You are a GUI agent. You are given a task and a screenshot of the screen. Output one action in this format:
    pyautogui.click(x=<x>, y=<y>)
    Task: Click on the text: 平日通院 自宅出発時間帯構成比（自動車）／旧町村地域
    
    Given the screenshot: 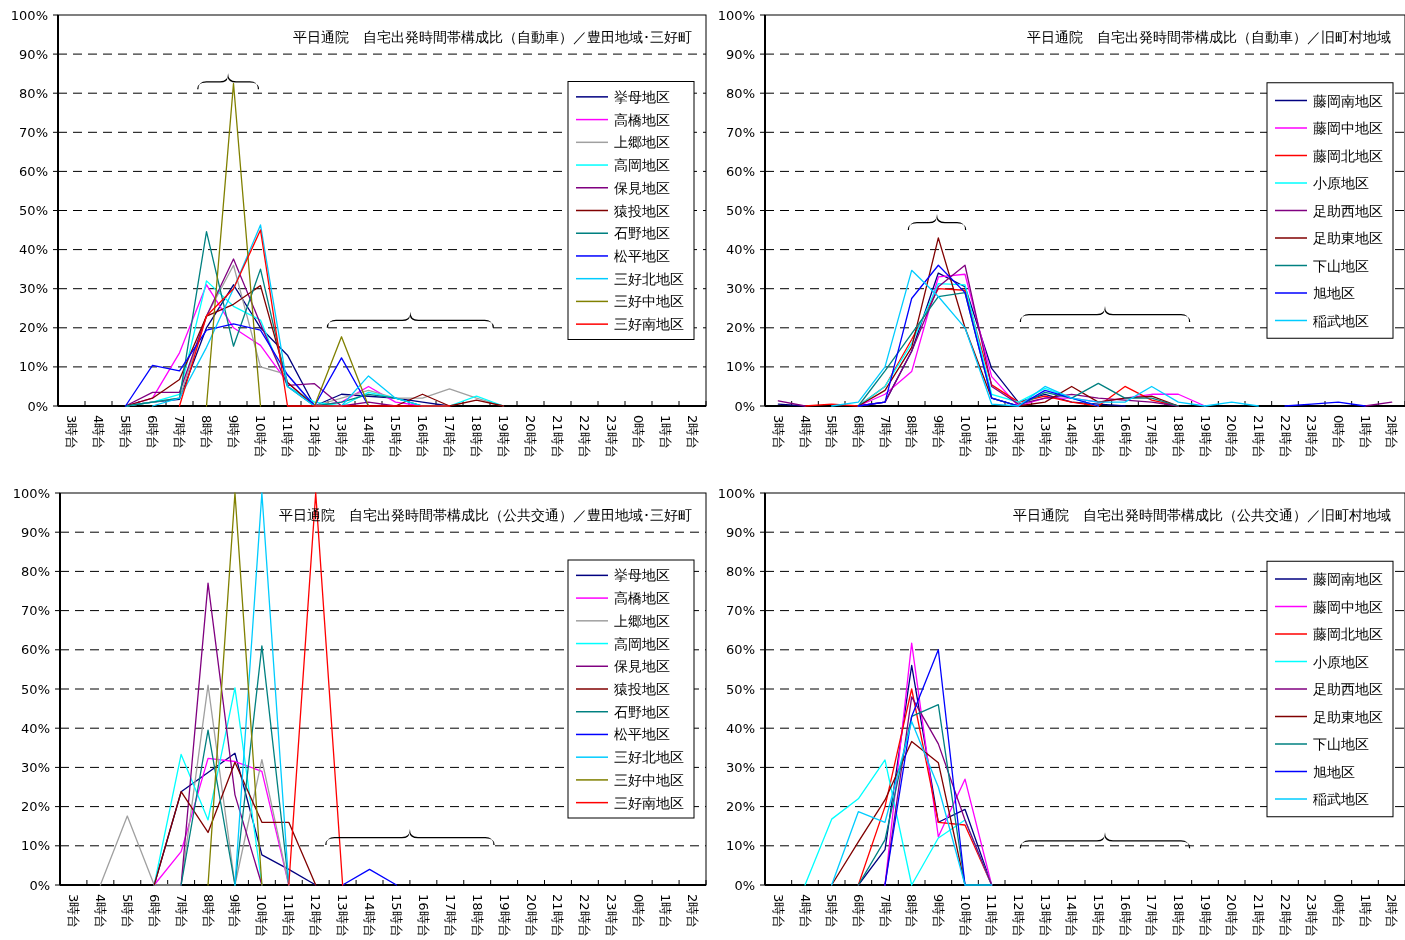 What is the action you would take?
    pyautogui.click(x=1209, y=37)
    